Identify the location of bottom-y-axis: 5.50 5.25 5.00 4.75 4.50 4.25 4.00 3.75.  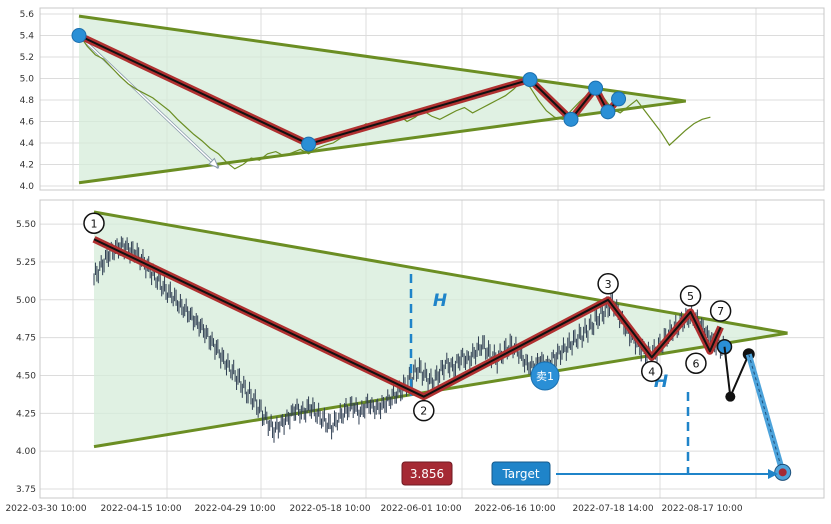
(26, 357).